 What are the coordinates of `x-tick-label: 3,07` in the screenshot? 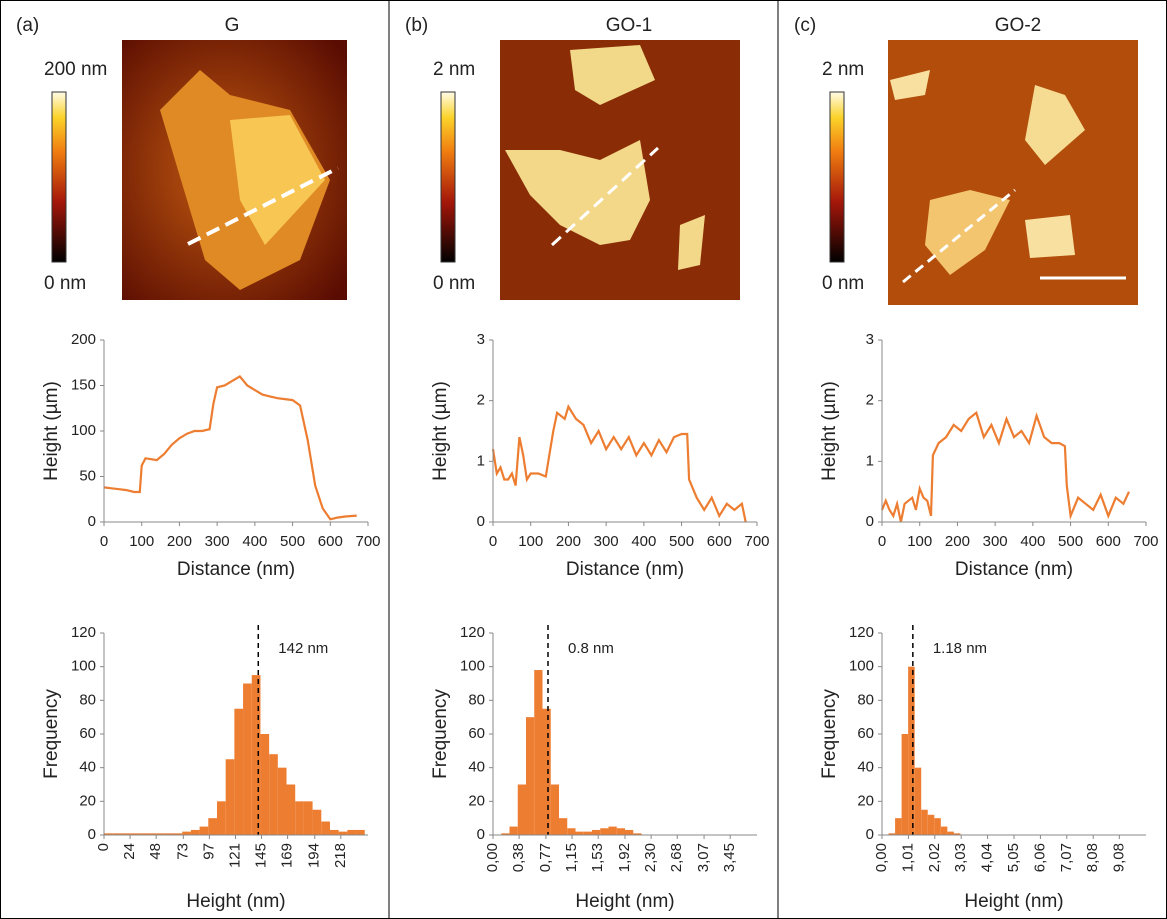 It's located at (703, 857).